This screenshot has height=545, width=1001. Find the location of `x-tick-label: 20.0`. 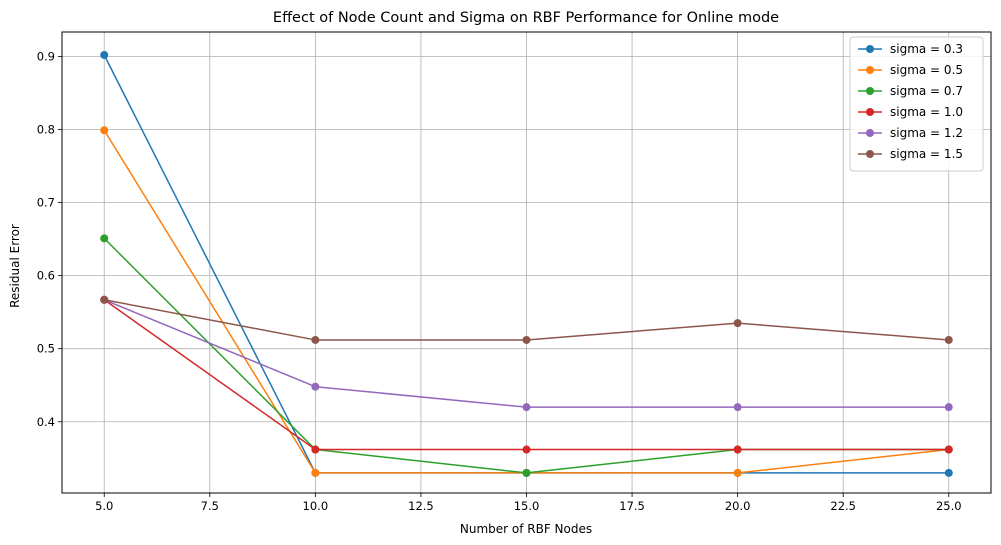

x-tick-label: 20.0 is located at coordinates (738, 506).